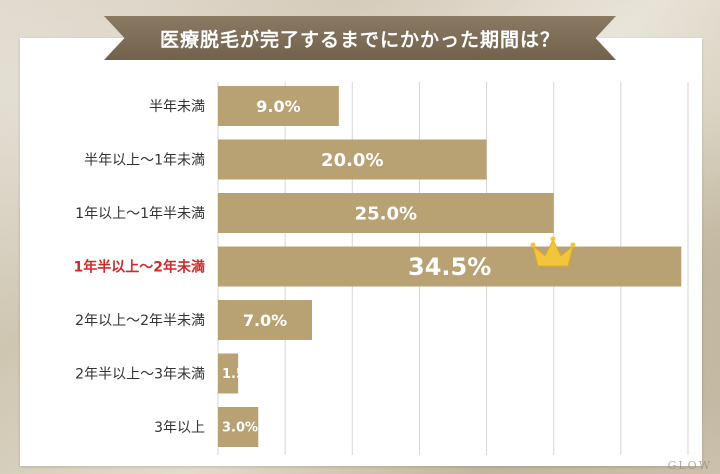 Image resolution: width=720 pixels, height=474 pixels. I want to click on value-label-4: 7.0%, so click(265, 320).